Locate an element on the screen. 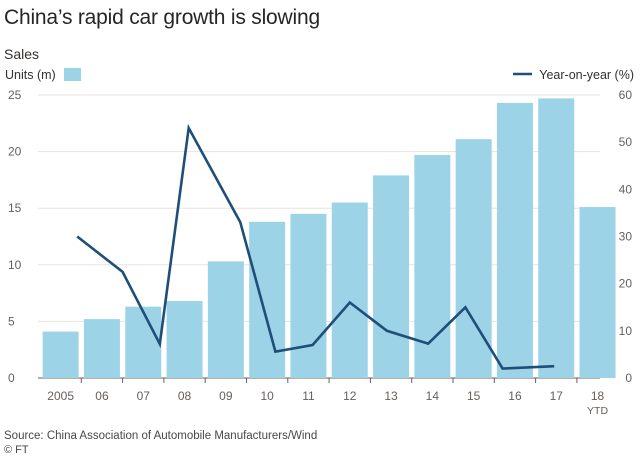  ft-credit: © FT is located at coordinates (16, 450).